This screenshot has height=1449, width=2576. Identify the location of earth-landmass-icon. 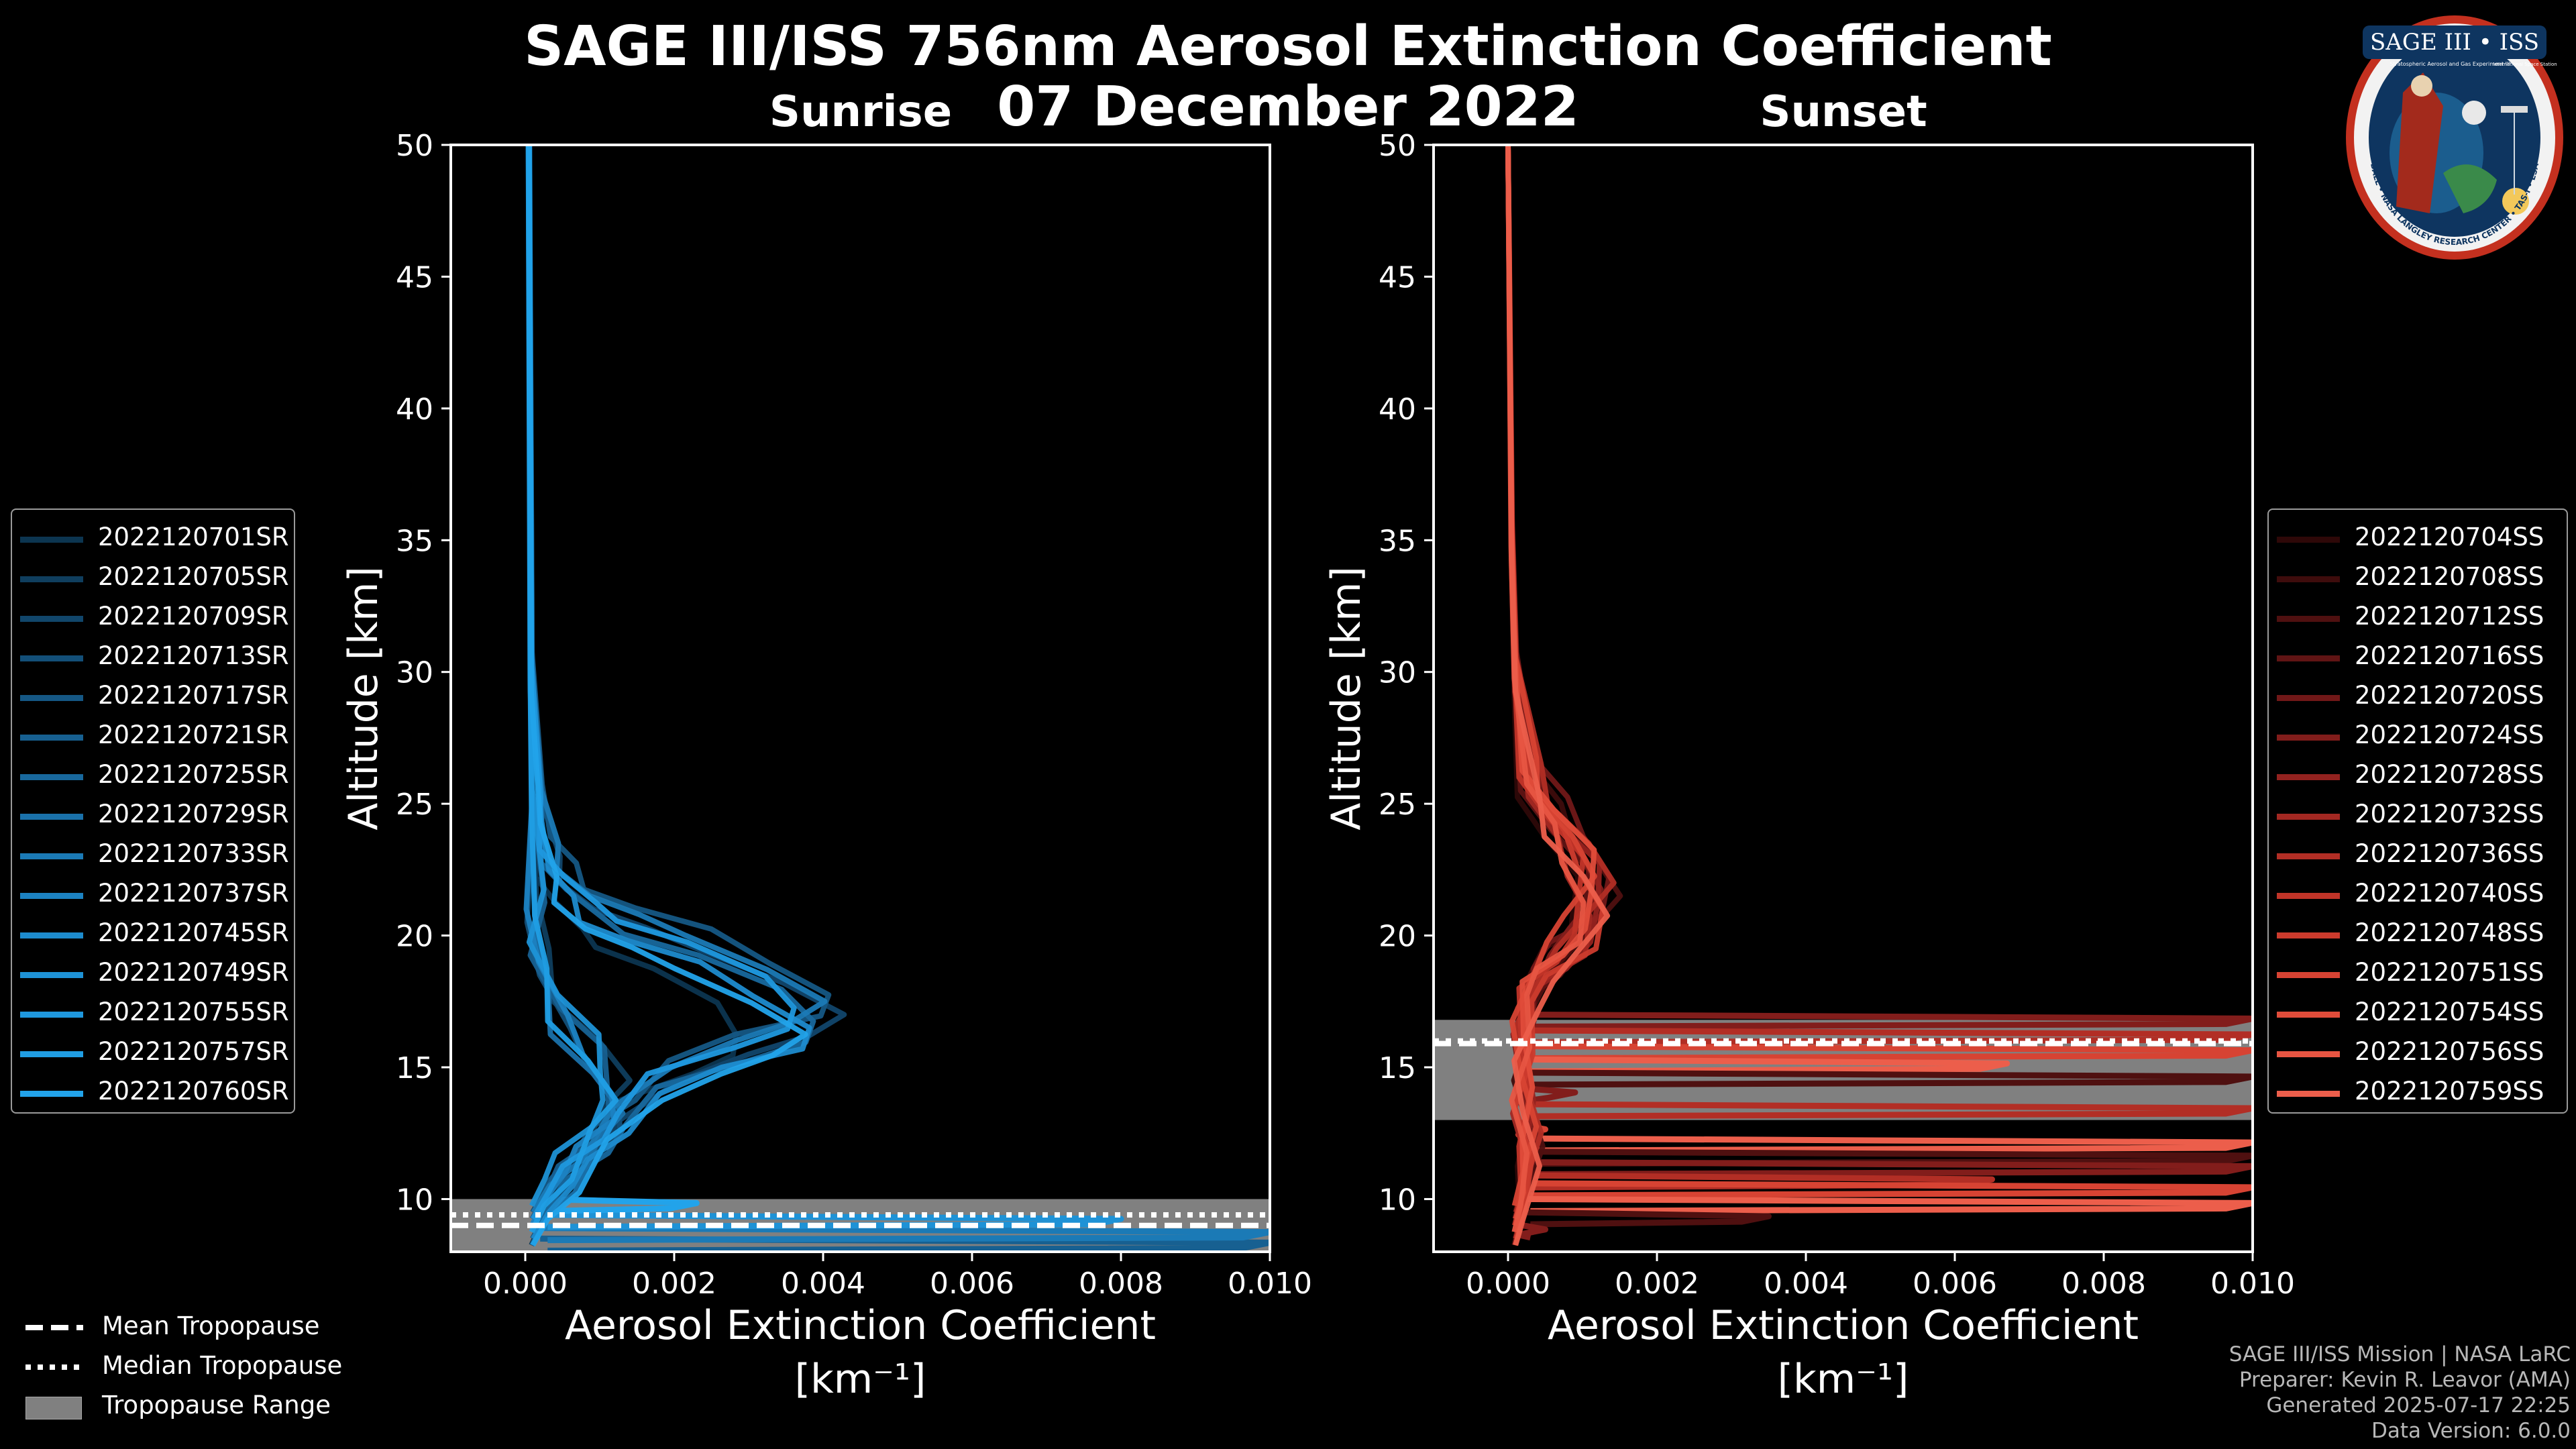
(2470, 188).